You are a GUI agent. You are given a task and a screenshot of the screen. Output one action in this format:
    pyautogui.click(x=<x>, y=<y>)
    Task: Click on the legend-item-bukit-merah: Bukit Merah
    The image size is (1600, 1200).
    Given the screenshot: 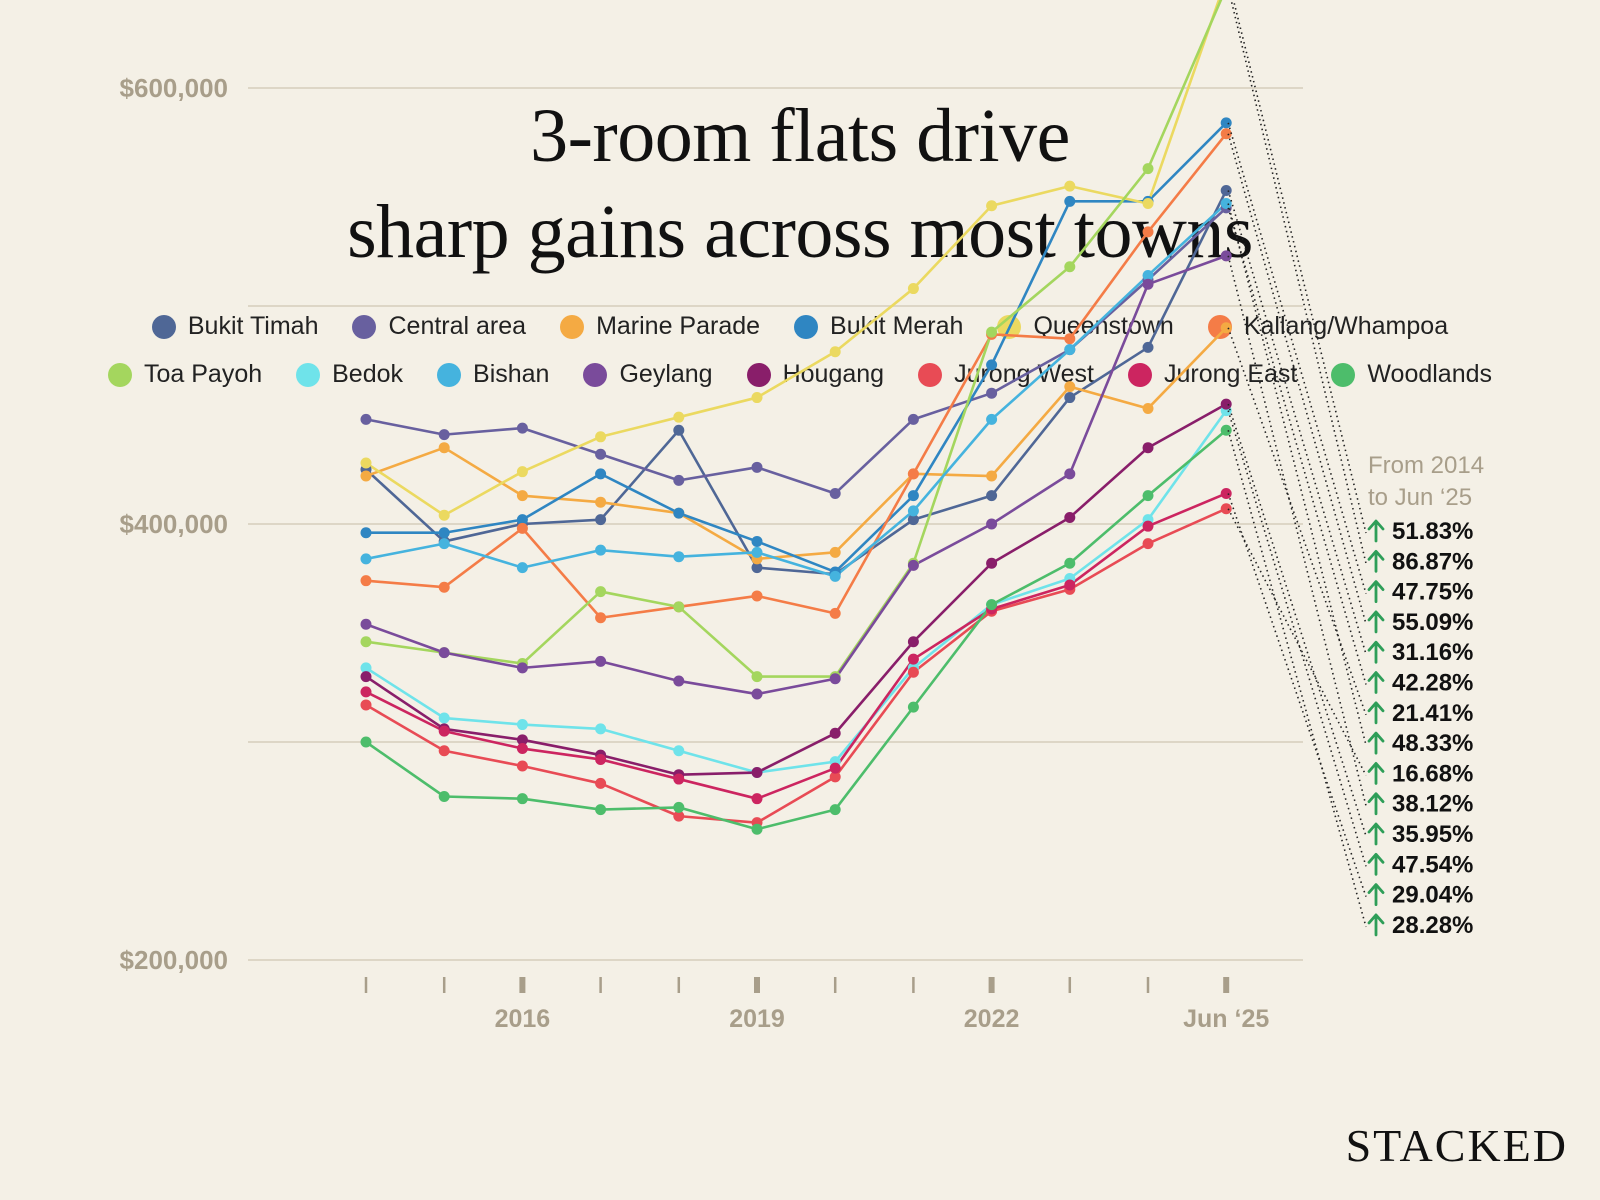 What is the action you would take?
    pyautogui.click(x=878, y=326)
    